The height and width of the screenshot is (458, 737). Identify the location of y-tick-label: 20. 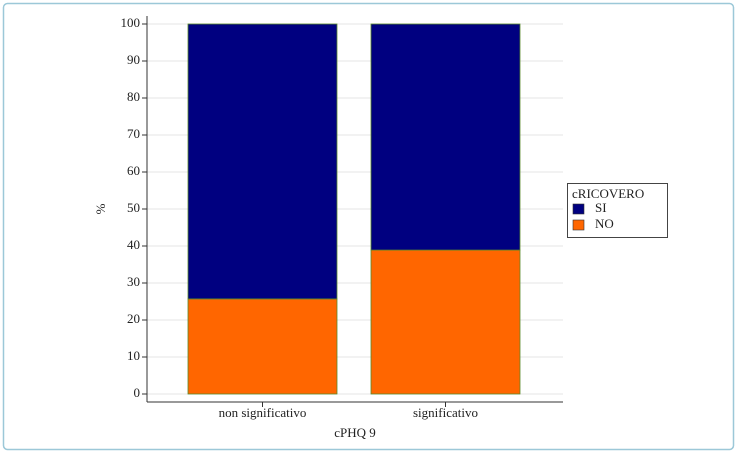
(133, 318).